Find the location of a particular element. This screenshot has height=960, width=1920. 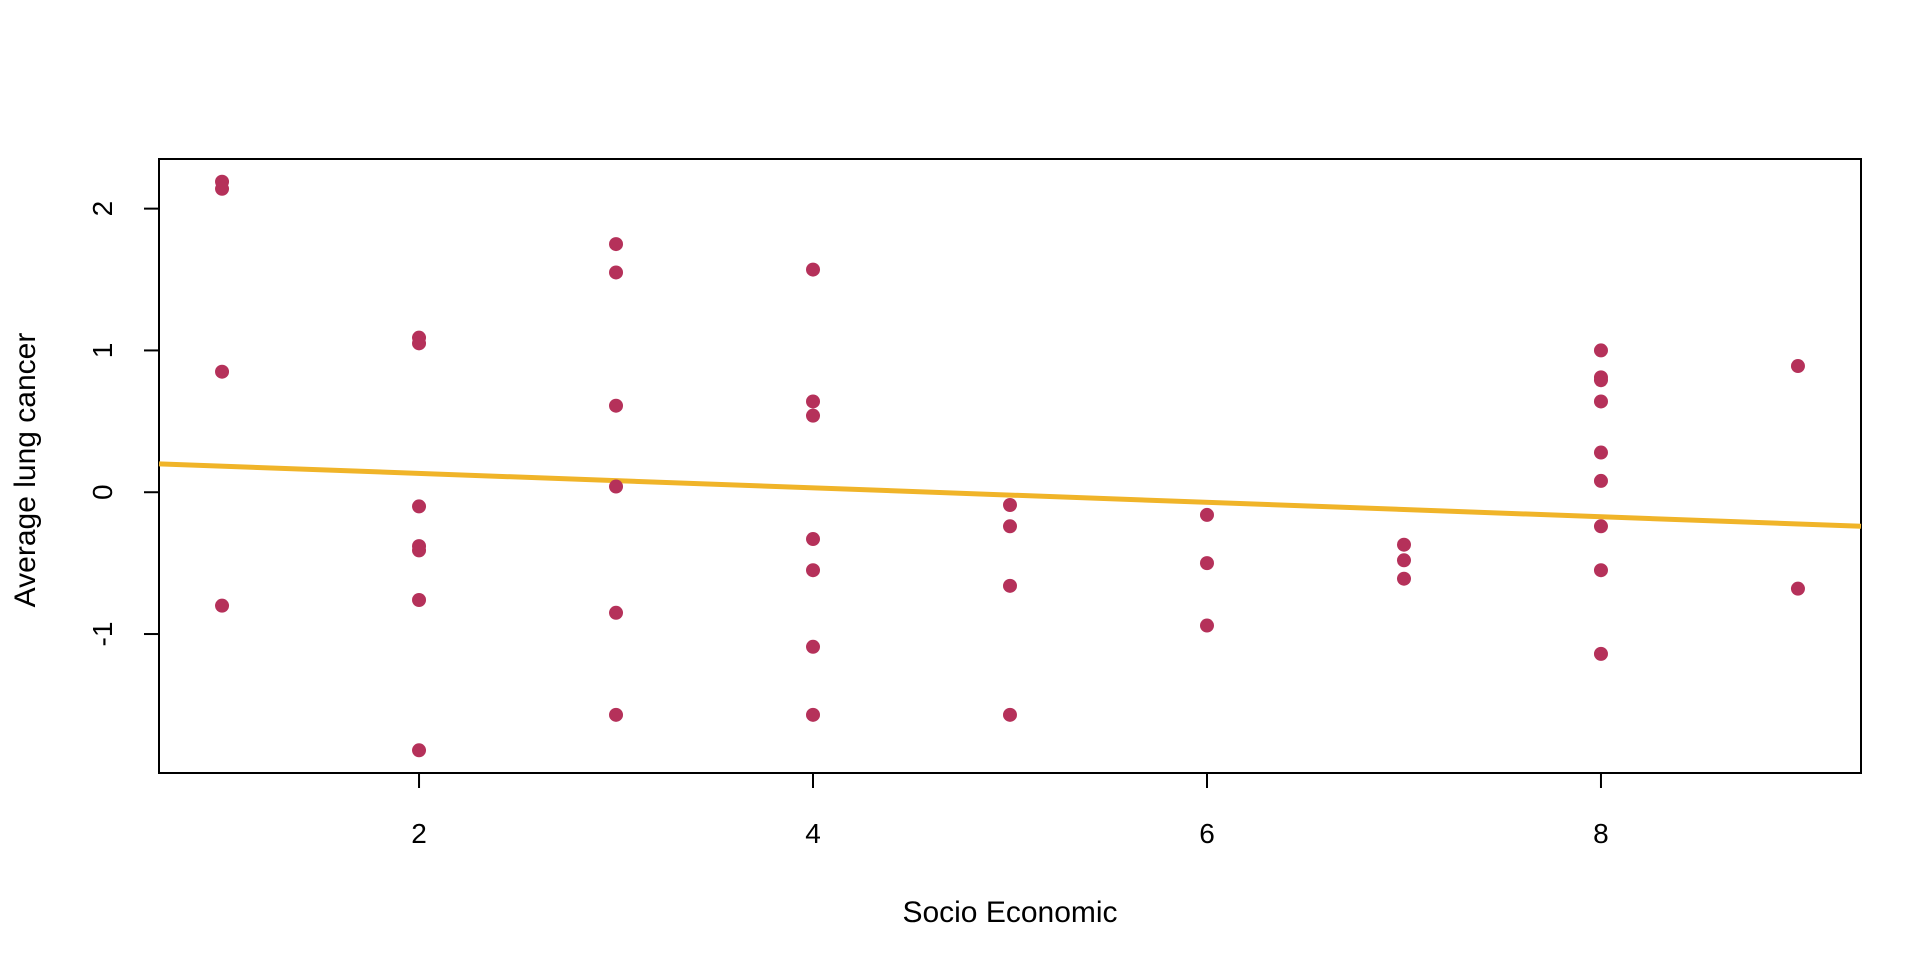

x-tick-label: 8 is located at coordinates (1601, 833).